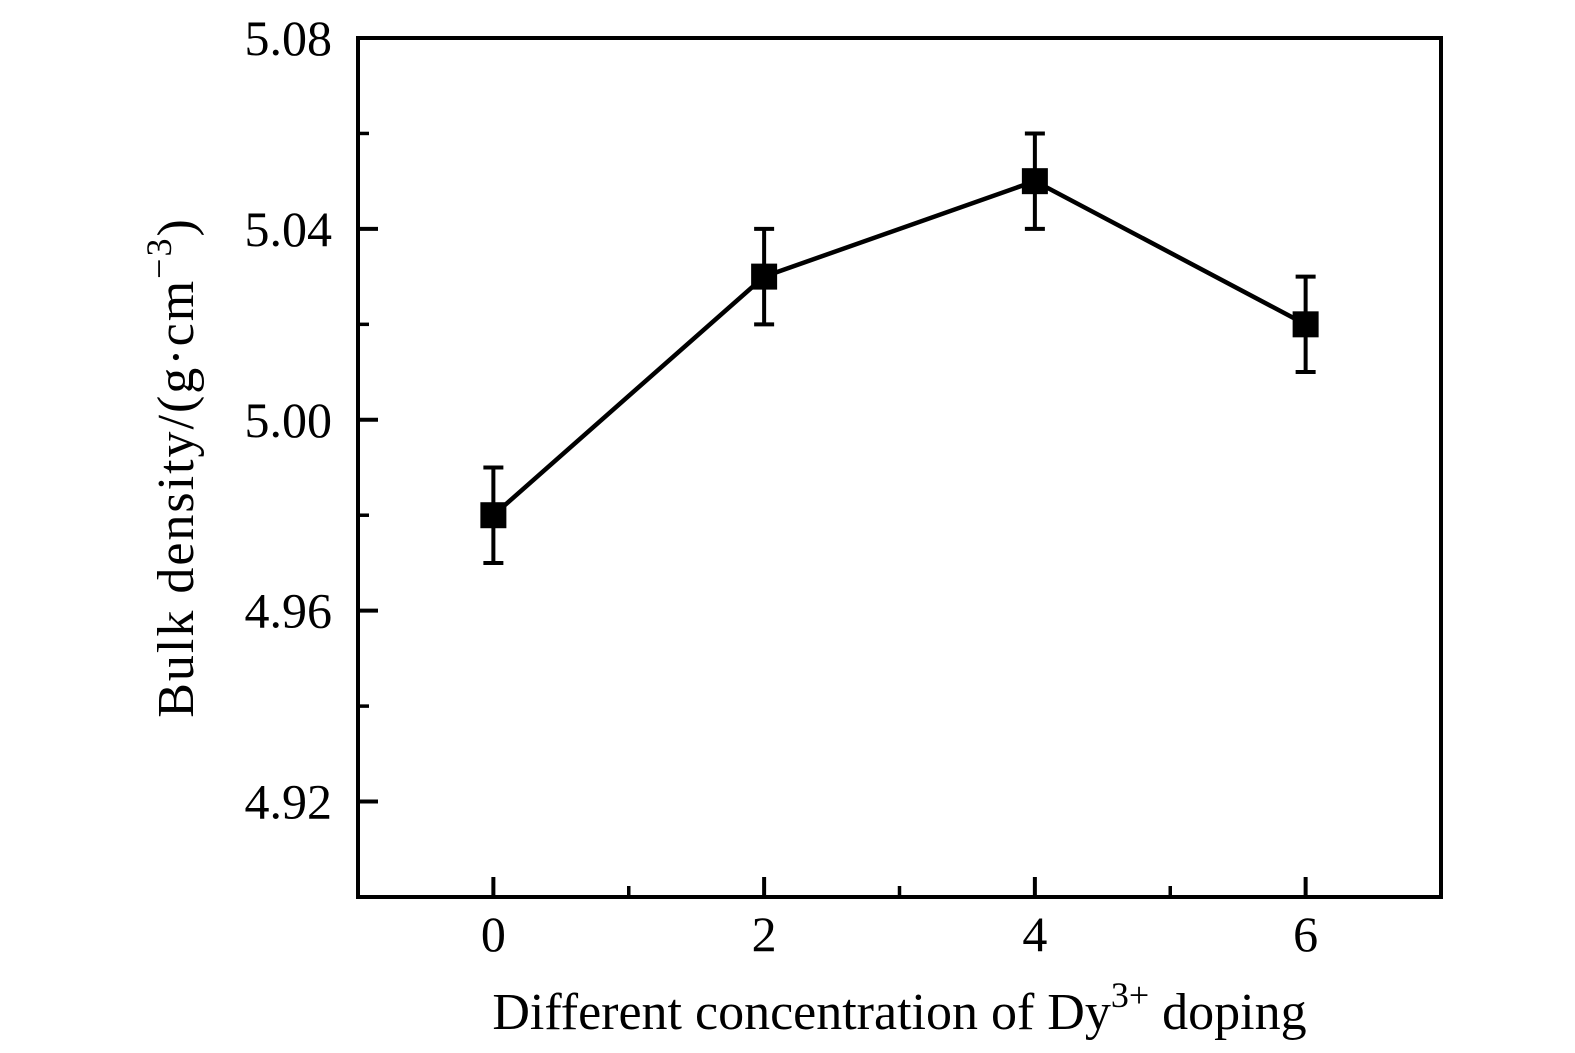 The height and width of the screenshot is (1053, 1575). I want to click on y-tick-label: 4.96, so click(289, 611).